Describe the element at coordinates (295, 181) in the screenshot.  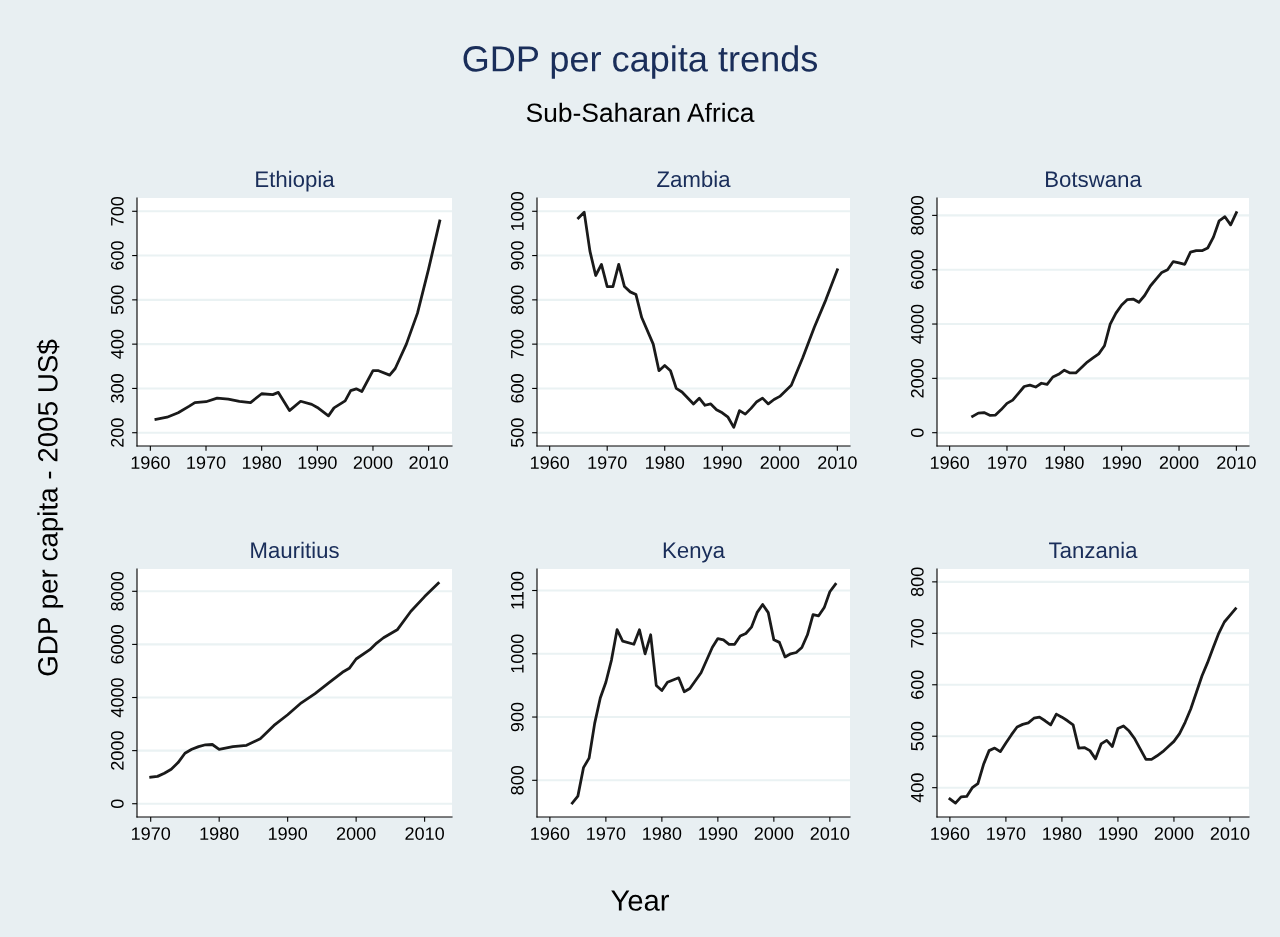
I see `chart-title: Ethiopia` at that location.